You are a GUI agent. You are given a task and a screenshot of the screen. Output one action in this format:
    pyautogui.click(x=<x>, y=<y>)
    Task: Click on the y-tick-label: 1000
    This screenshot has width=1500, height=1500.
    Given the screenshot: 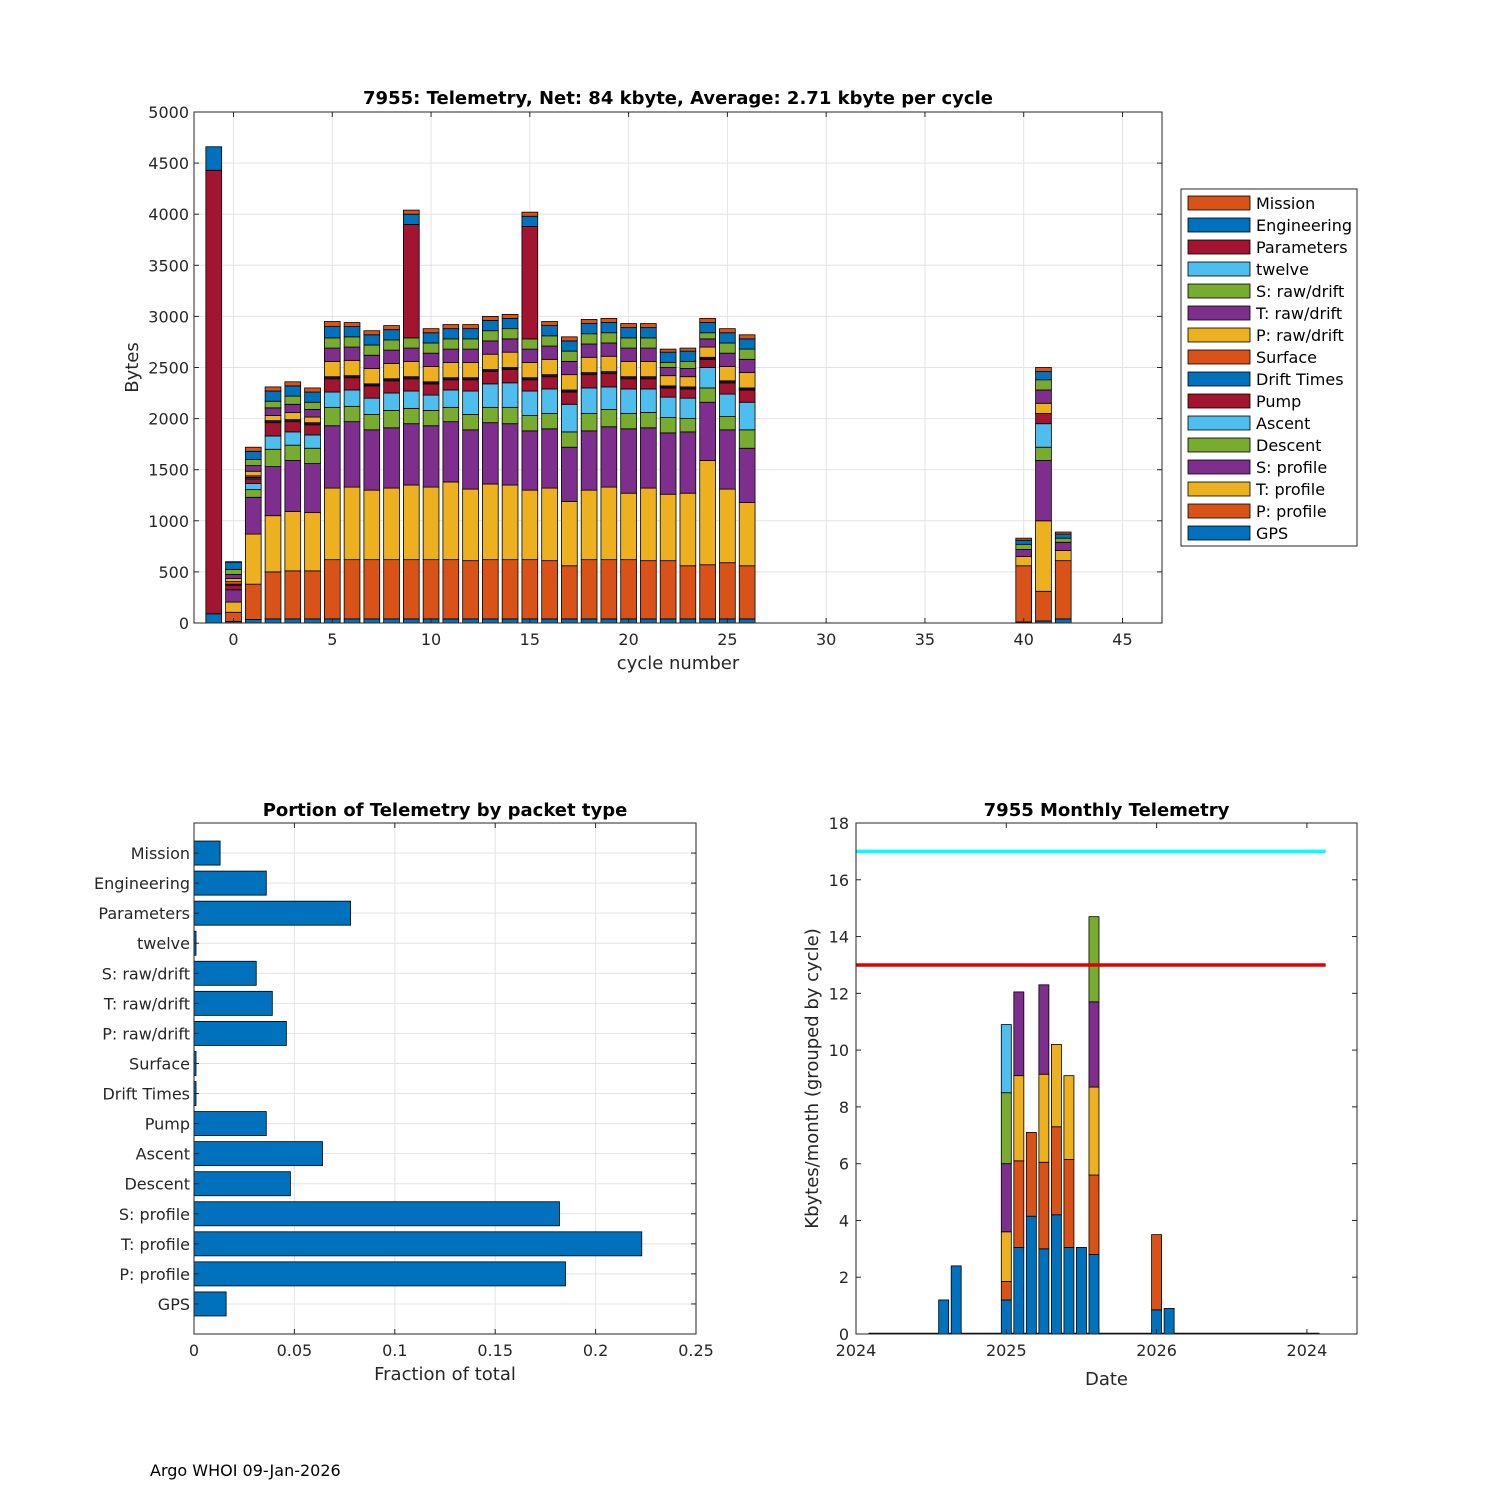 What is the action you would take?
    pyautogui.click(x=168, y=521)
    